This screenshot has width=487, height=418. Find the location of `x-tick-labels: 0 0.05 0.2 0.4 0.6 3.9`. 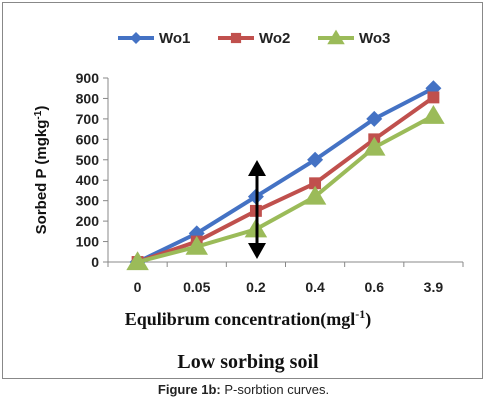

x-tick-labels: 0 0.05 0.2 0.4 0.6 3.9 is located at coordinates (285, 278).